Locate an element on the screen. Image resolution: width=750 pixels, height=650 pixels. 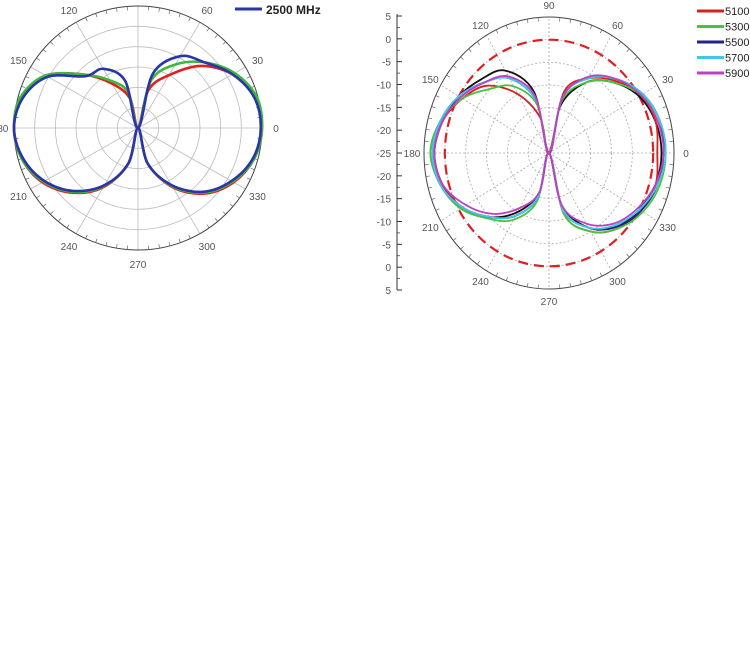
angle-label: 30 is located at coordinates (668, 80).